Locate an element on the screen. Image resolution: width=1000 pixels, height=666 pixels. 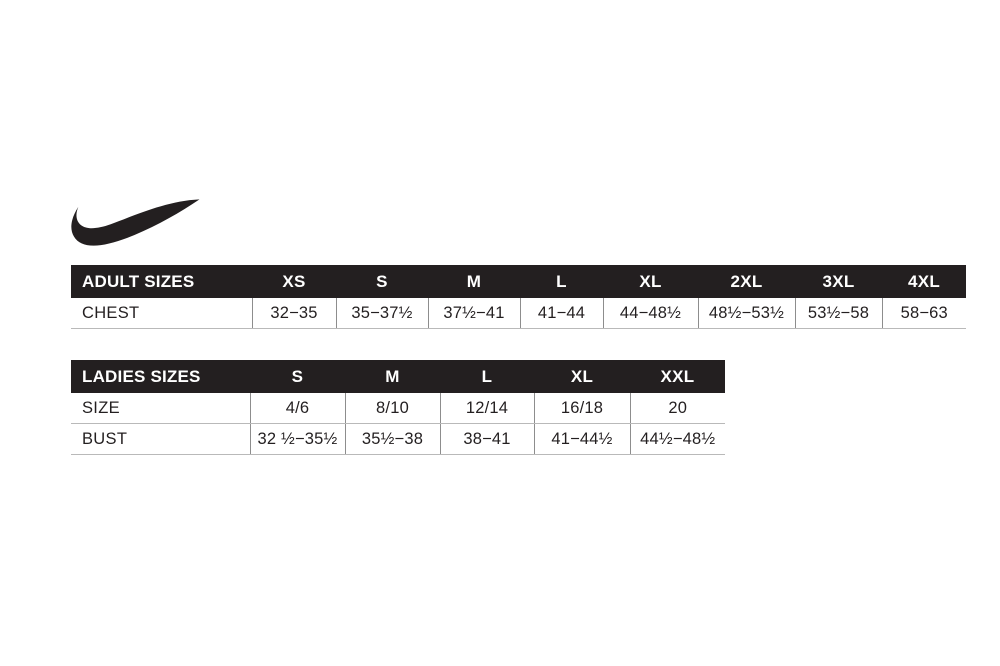
adult-chest-xl: 44−48½ is located at coordinates (651, 313).